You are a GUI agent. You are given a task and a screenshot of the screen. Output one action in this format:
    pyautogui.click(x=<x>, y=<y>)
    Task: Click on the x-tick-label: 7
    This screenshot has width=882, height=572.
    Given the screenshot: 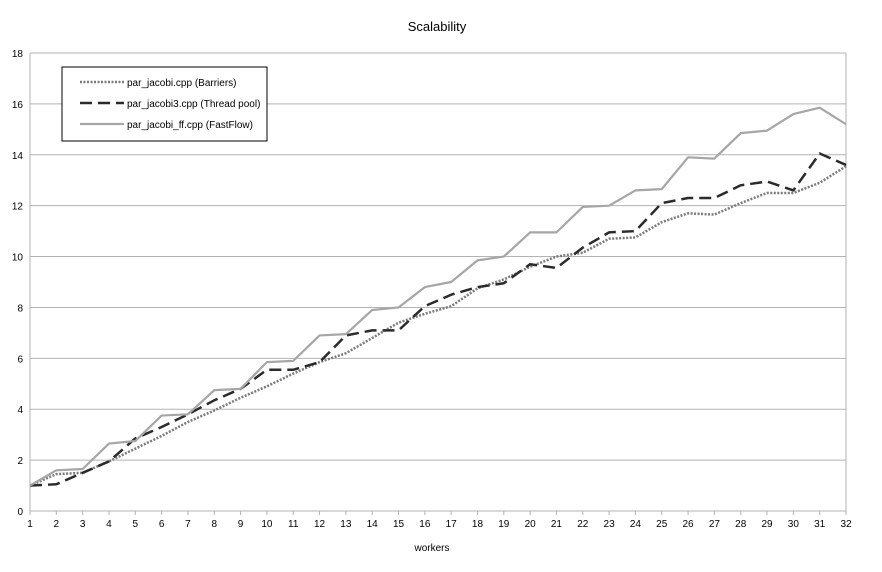 What is the action you would take?
    pyautogui.click(x=188, y=524)
    